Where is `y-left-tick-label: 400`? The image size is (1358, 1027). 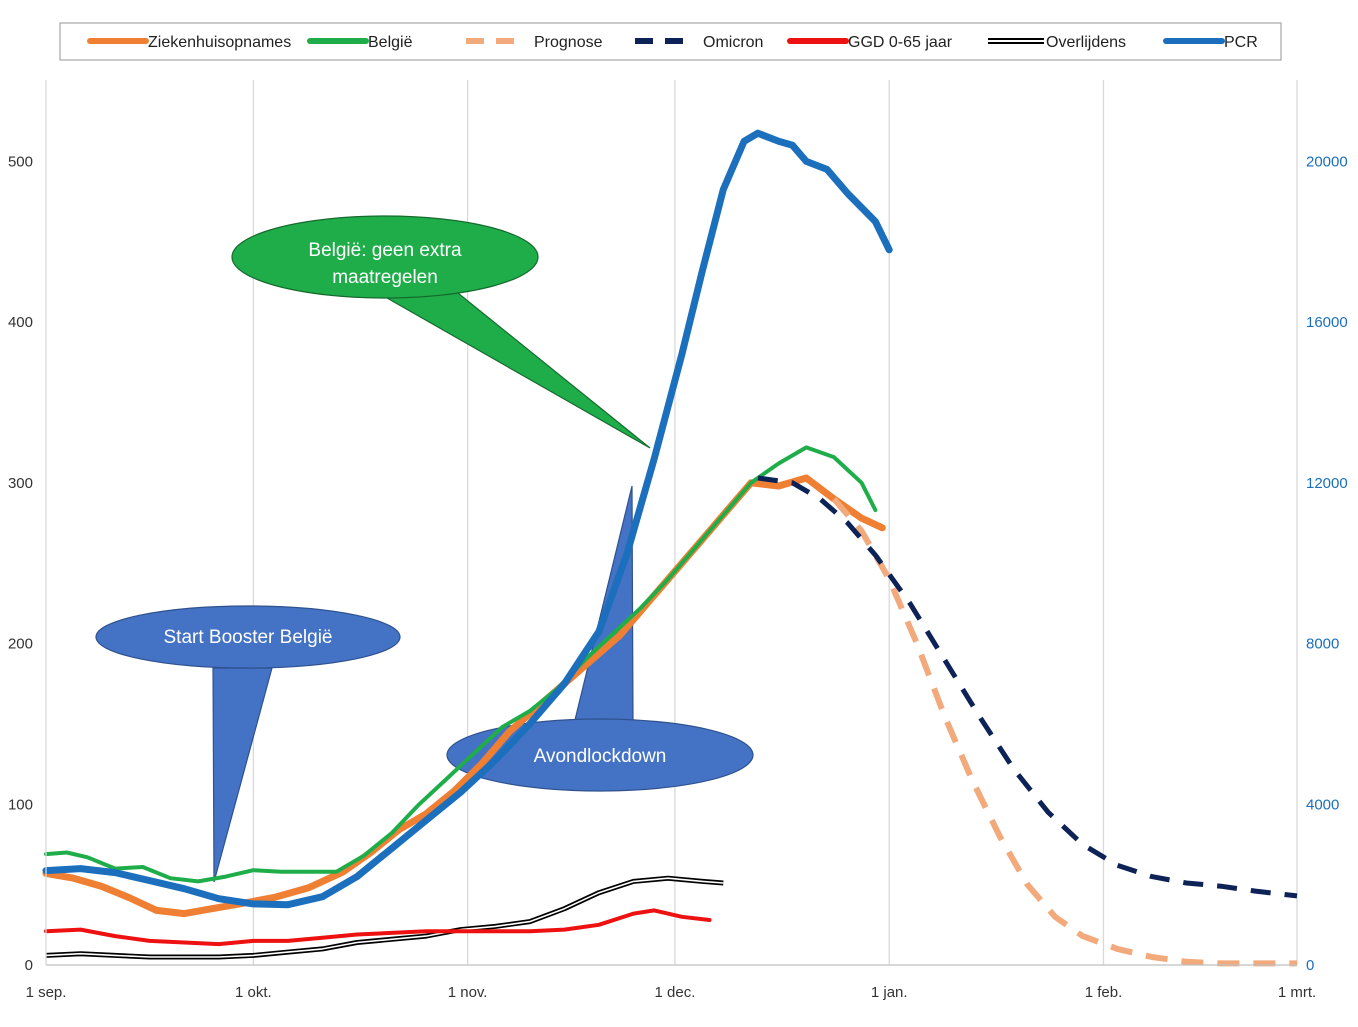 y-left-tick-label: 400 is located at coordinates (20, 322).